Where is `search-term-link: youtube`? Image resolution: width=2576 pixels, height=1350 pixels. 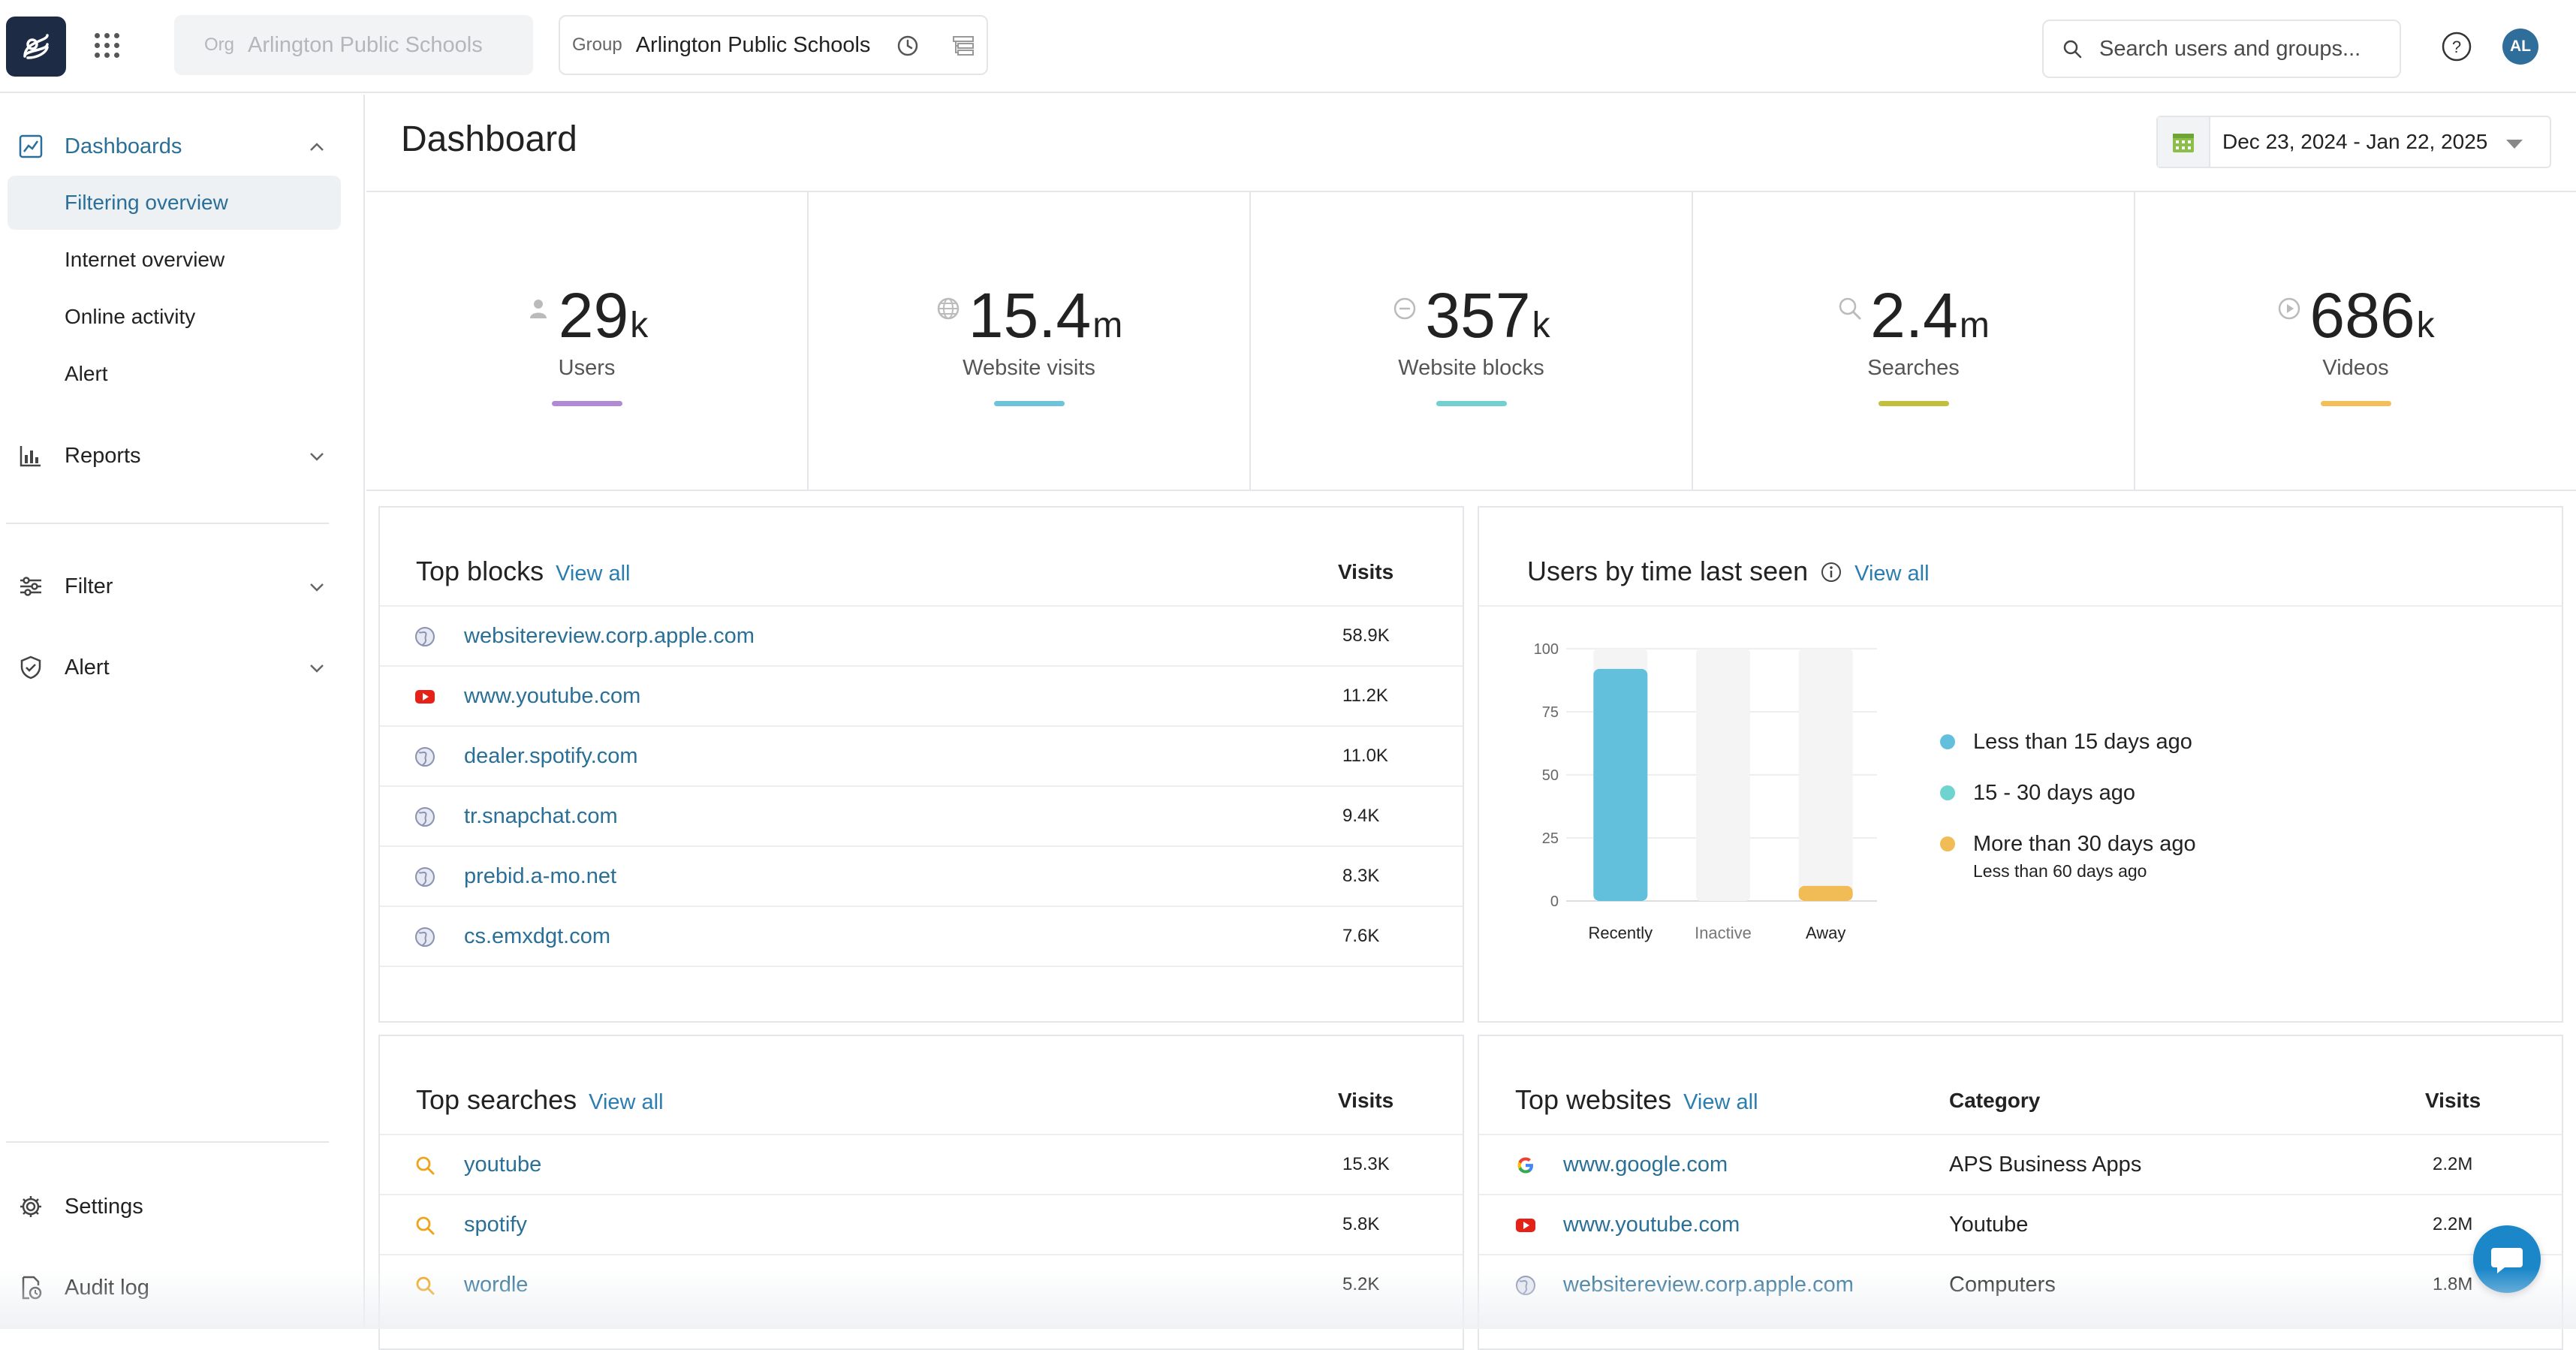
search-term-link: youtube is located at coordinates (503, 1164).